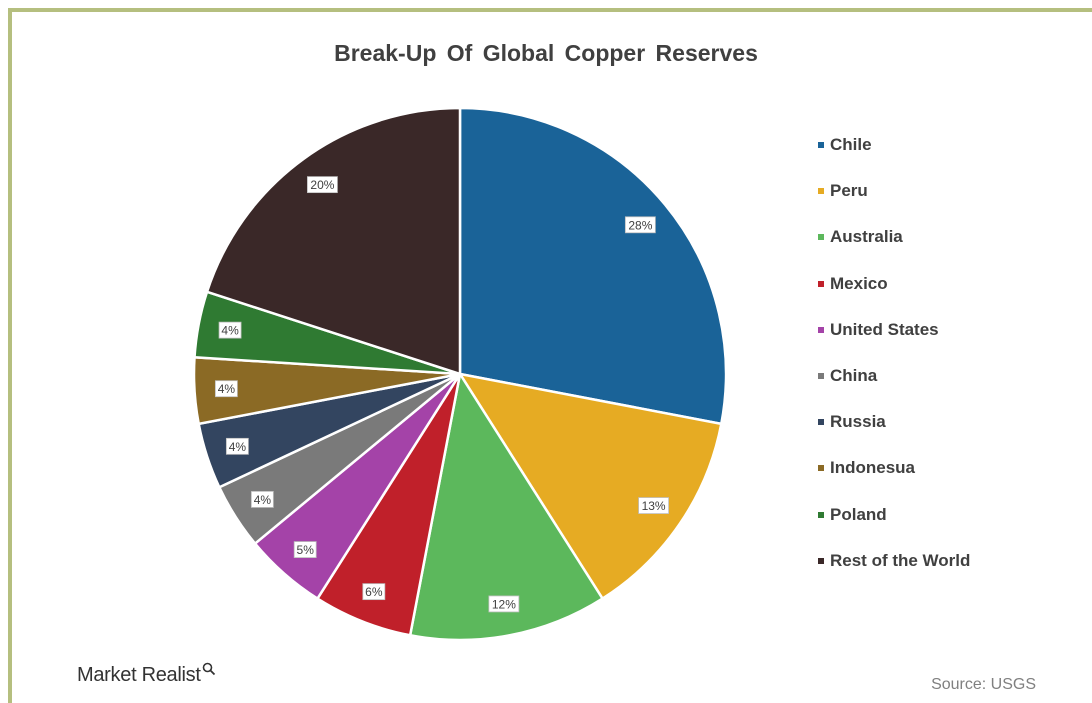 The height and width of the screenshot is (703, 1092). Describe the element at coordinates (546, 53) in the screenshot. I see `chart-title: Break-Up Of Global Copper Reserves` at that location.